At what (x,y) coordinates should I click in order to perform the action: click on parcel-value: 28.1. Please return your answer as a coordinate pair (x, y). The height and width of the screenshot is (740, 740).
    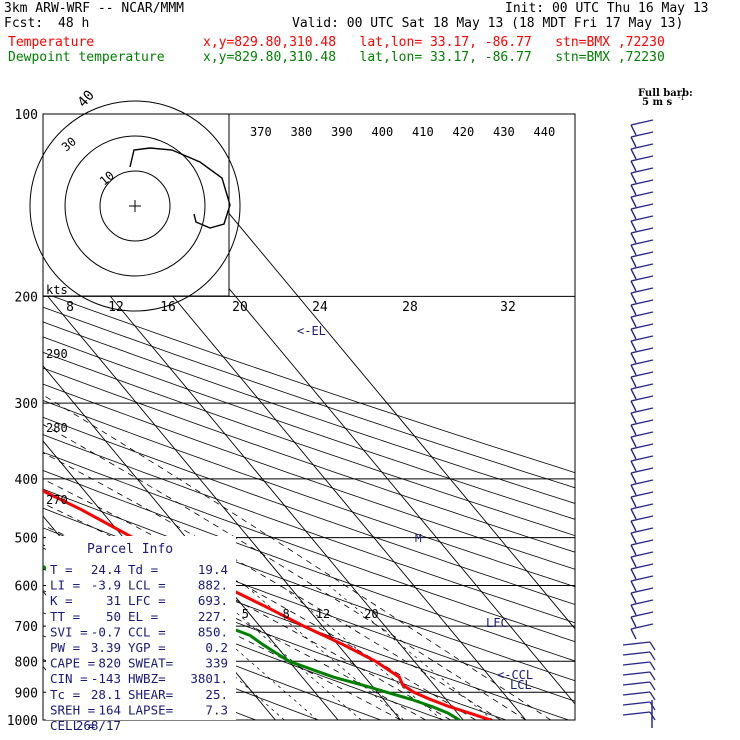
    Looking at the image, I should click on (106, 694).